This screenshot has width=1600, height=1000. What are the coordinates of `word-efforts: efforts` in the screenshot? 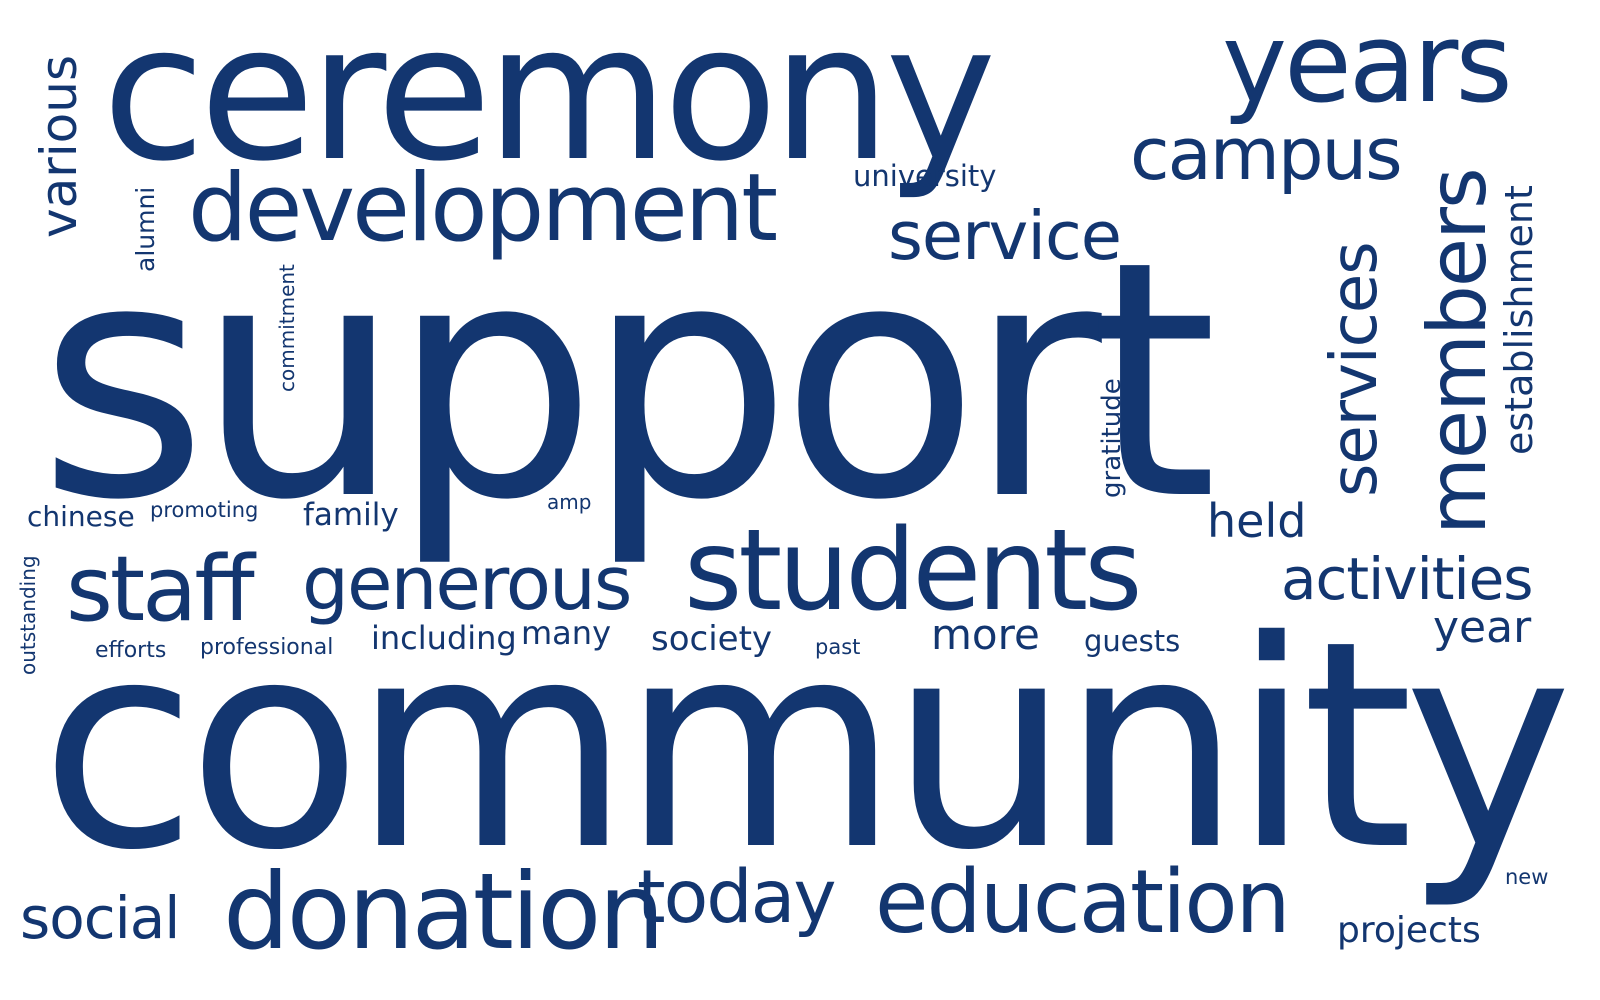 It's located at (131, 650).